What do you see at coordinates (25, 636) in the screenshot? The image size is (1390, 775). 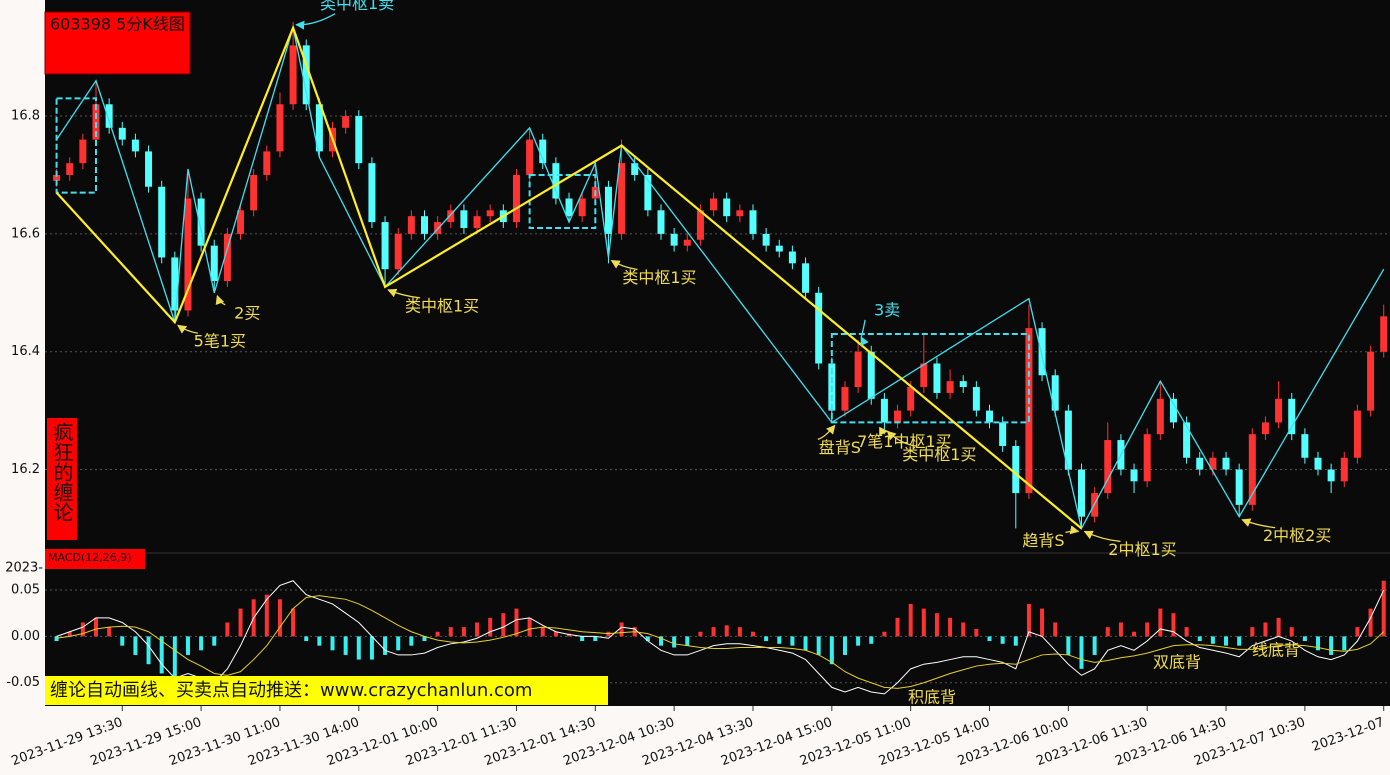 I see `y-tick-label: 0.00` at bounding box center [25, 636].